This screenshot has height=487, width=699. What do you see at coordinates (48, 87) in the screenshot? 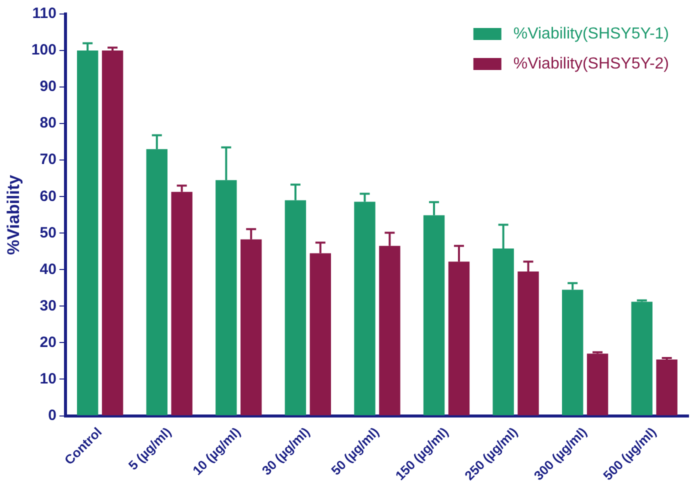
I see `y-tick-label: 90` at bounding box center [48, 87].